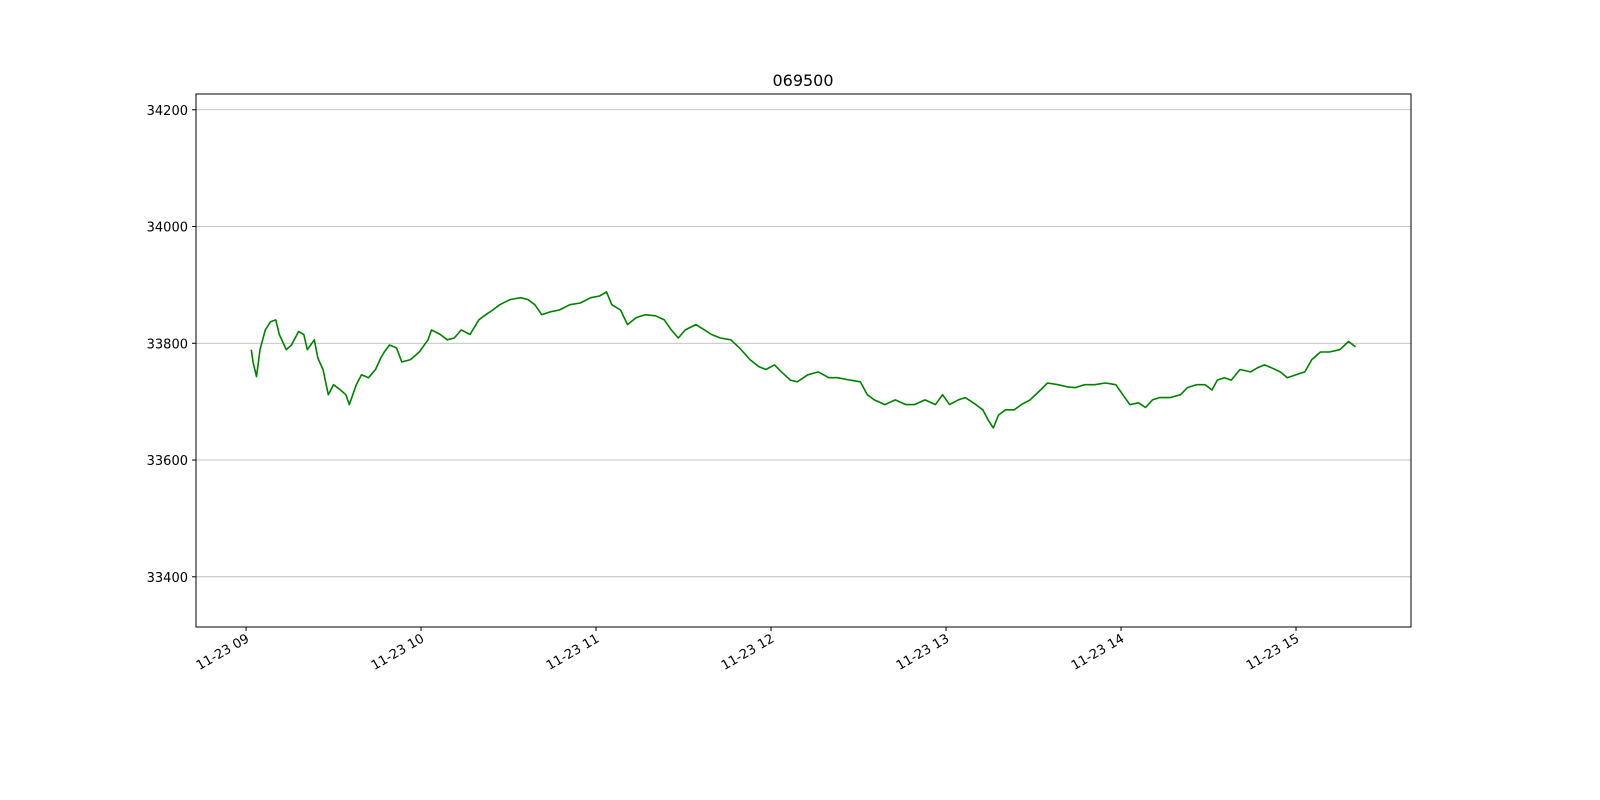  Describe the element at coordinates (167, 228) in the screenshot. I see `y-tick-label: 34000` at that location.